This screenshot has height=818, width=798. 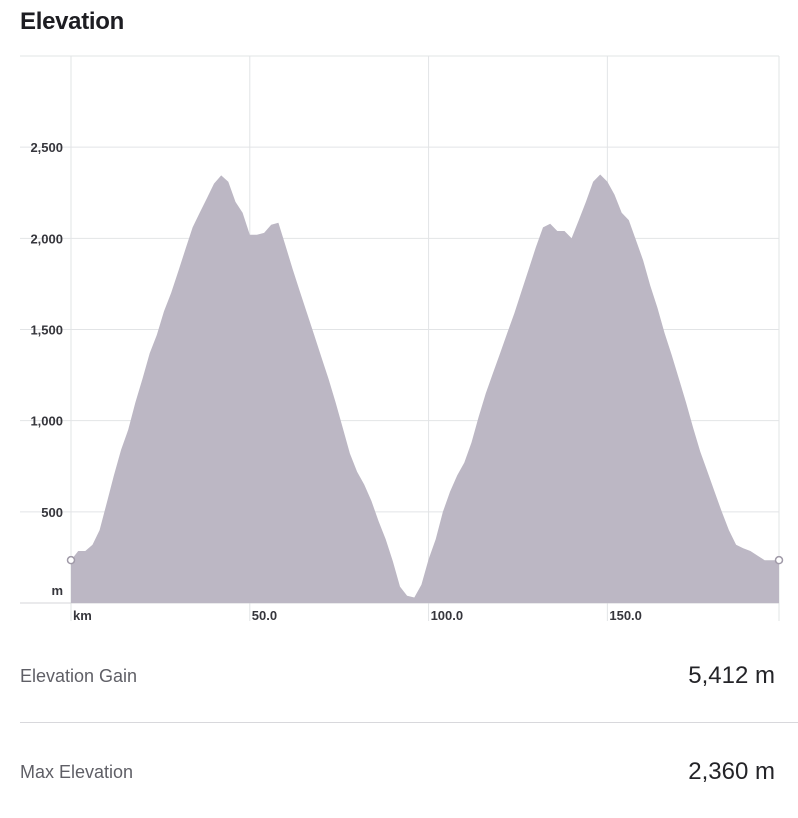 What do you see at coordinates (409, 722) in the screenshot?
I see `divider` at bounding box center [409, 722].